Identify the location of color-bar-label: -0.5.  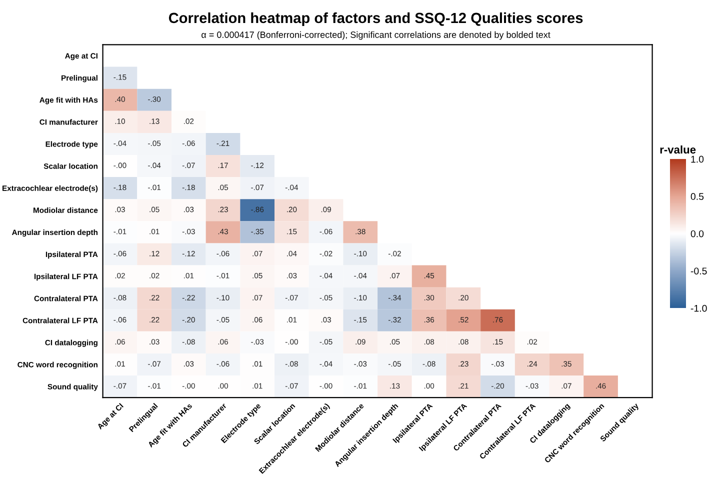
(698, 271).